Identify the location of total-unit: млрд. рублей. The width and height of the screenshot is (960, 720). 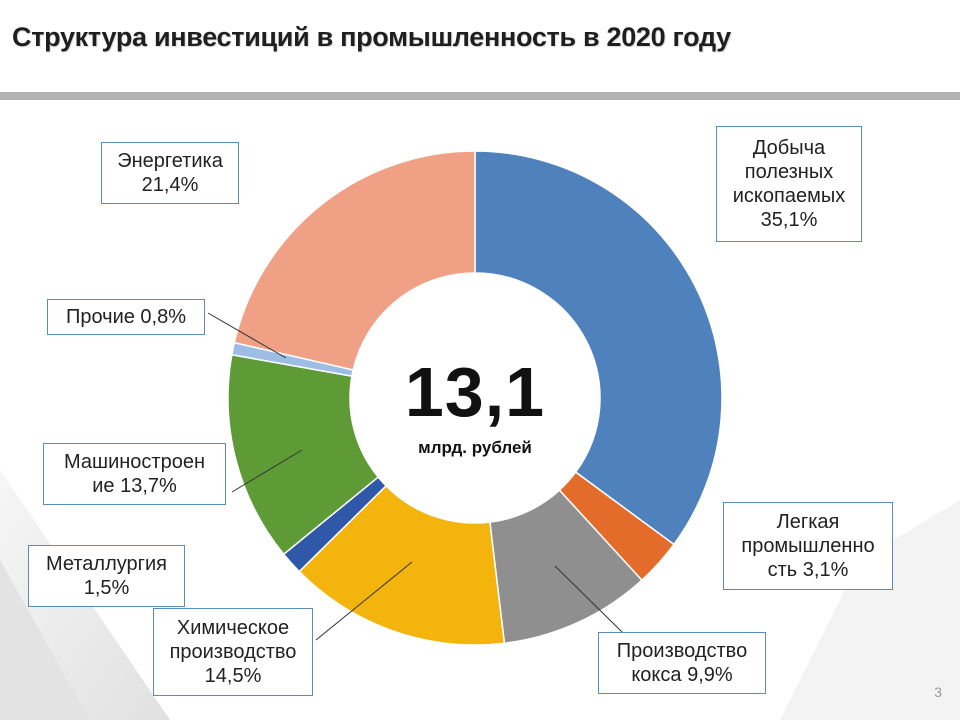
(475, 447).